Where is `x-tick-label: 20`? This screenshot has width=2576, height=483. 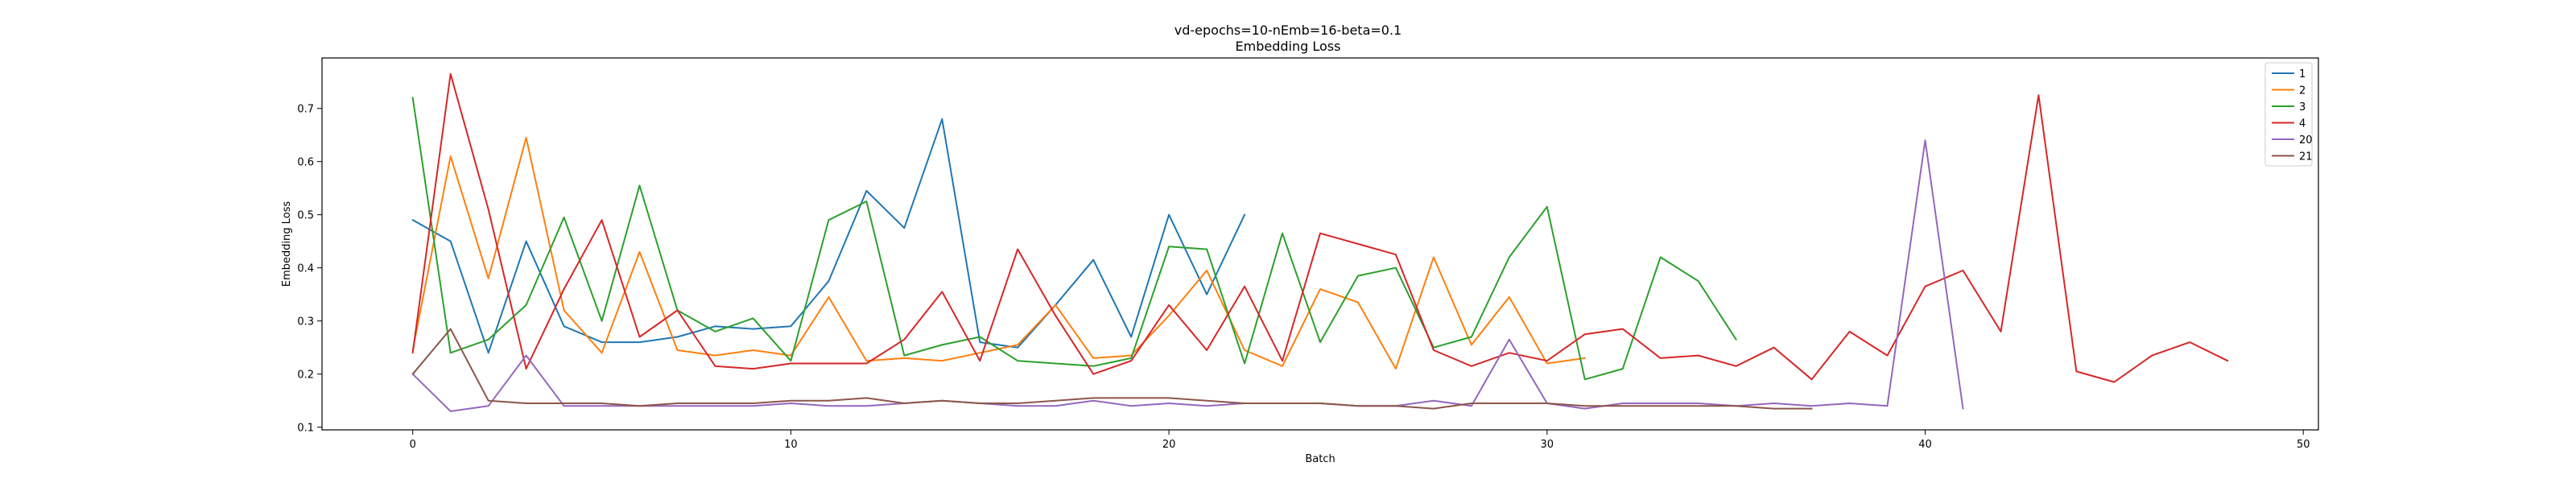
x-tick-label: 20 is located at coordinates (1169, 445).